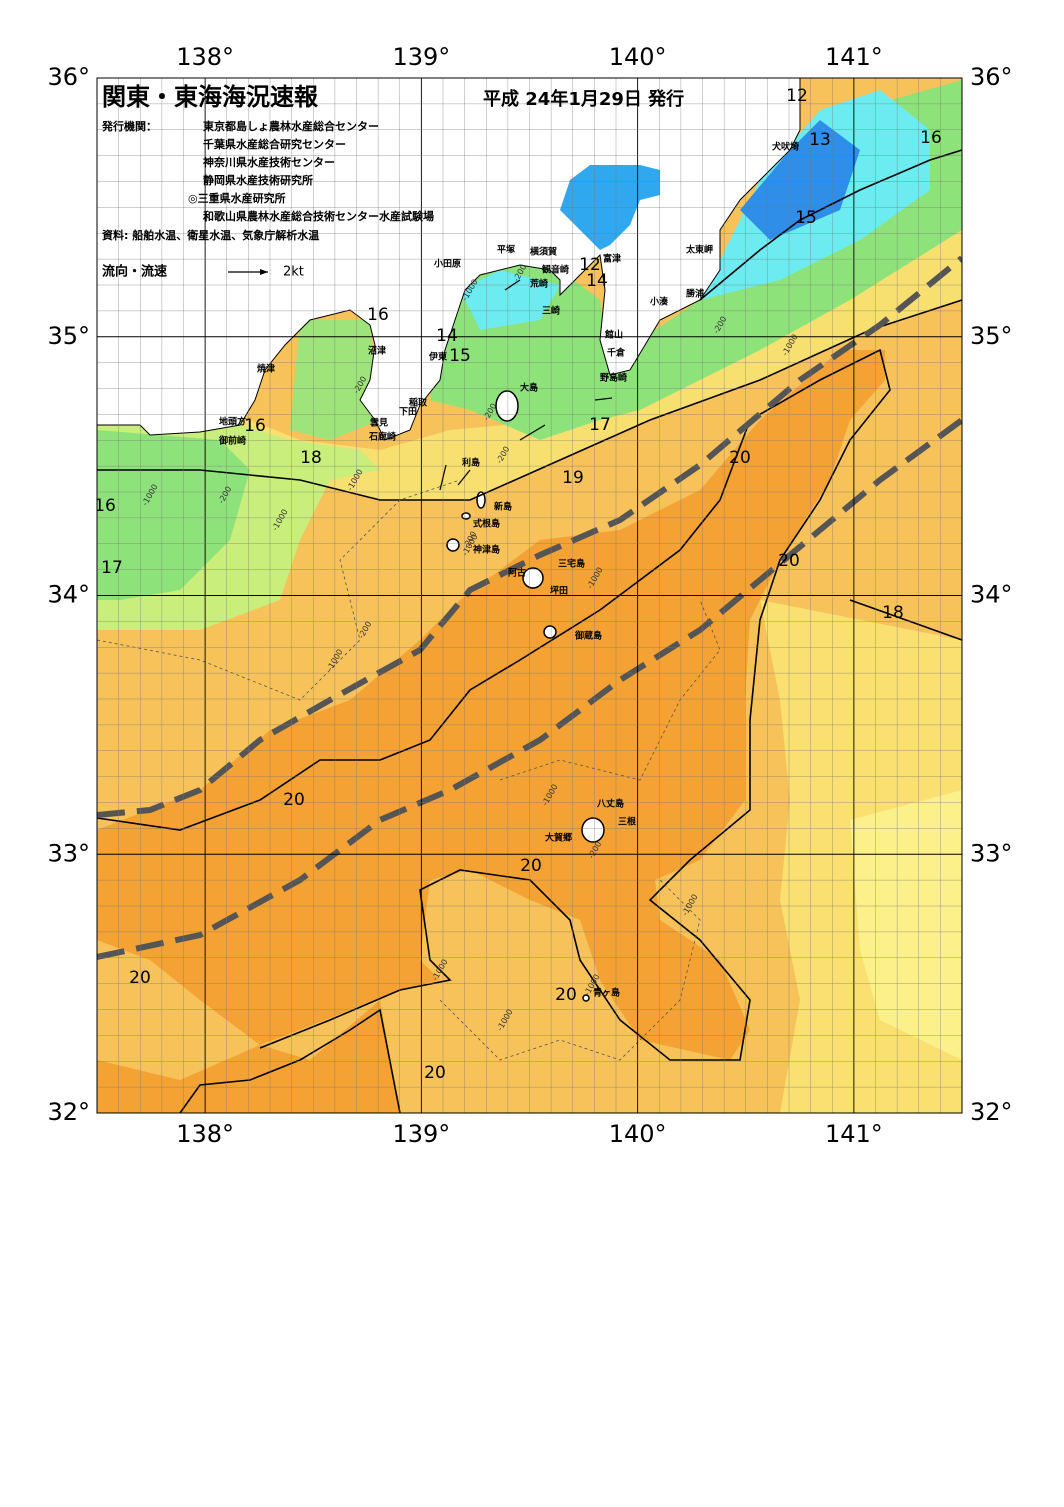  Describe the element at coordinates (274, 144) in the screenshot. I see `issuer: 千葉県水産総合研究センター` at that location.